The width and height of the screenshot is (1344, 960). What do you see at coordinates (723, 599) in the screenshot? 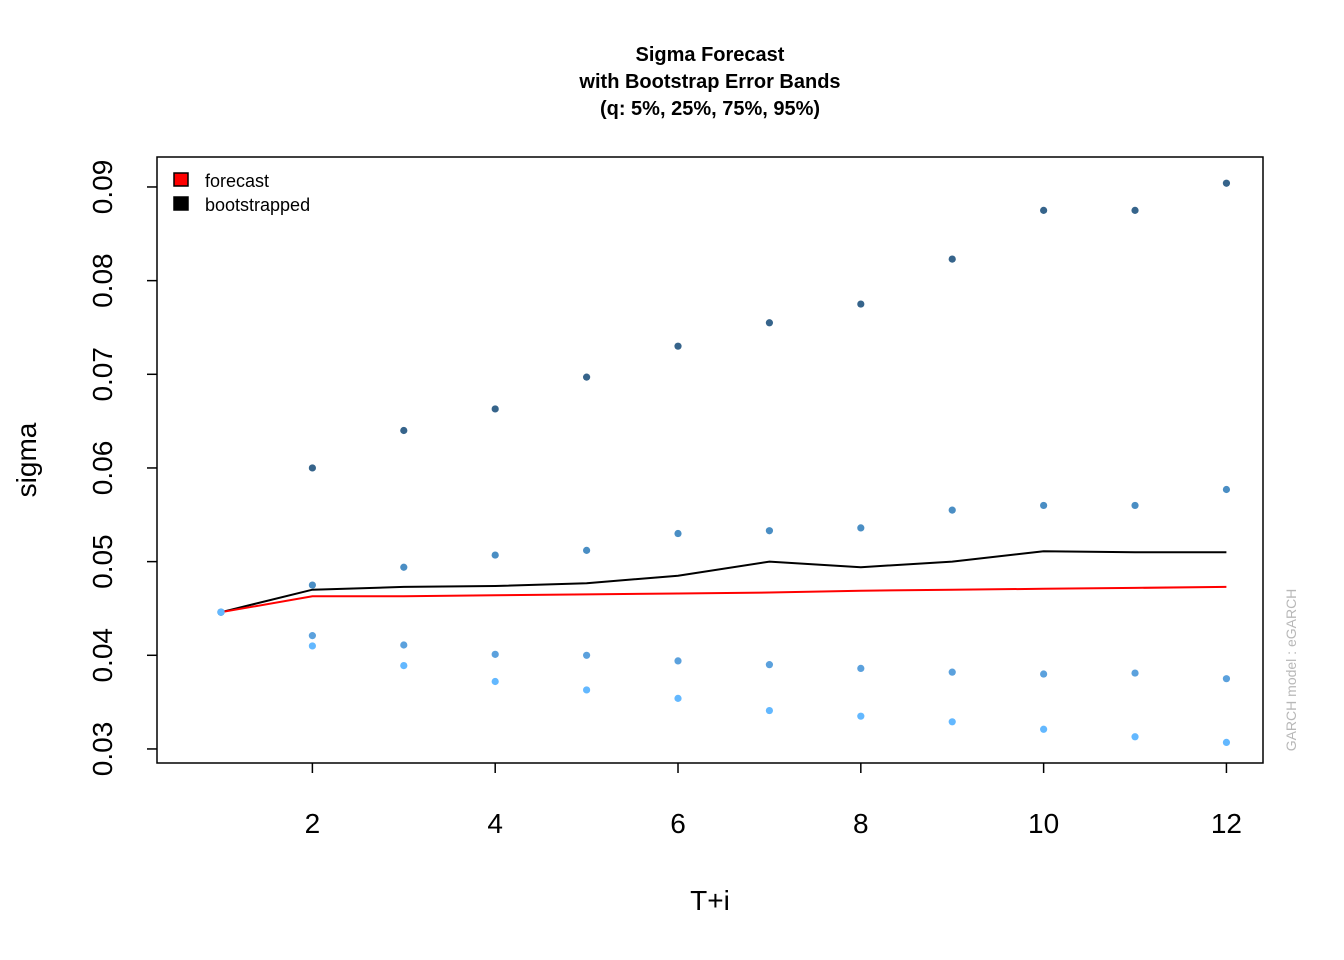
I see `line-forecast` at bounding box center [723, 599].